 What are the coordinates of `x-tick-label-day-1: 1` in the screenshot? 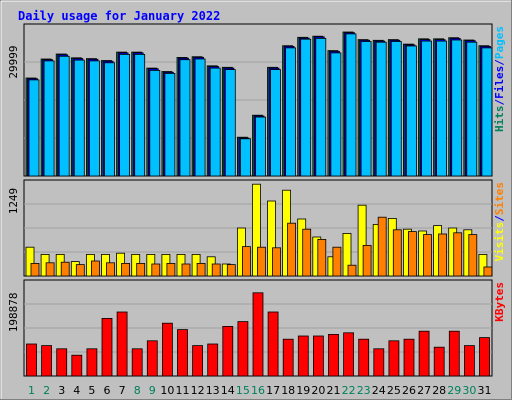 It's located at (31, 390).